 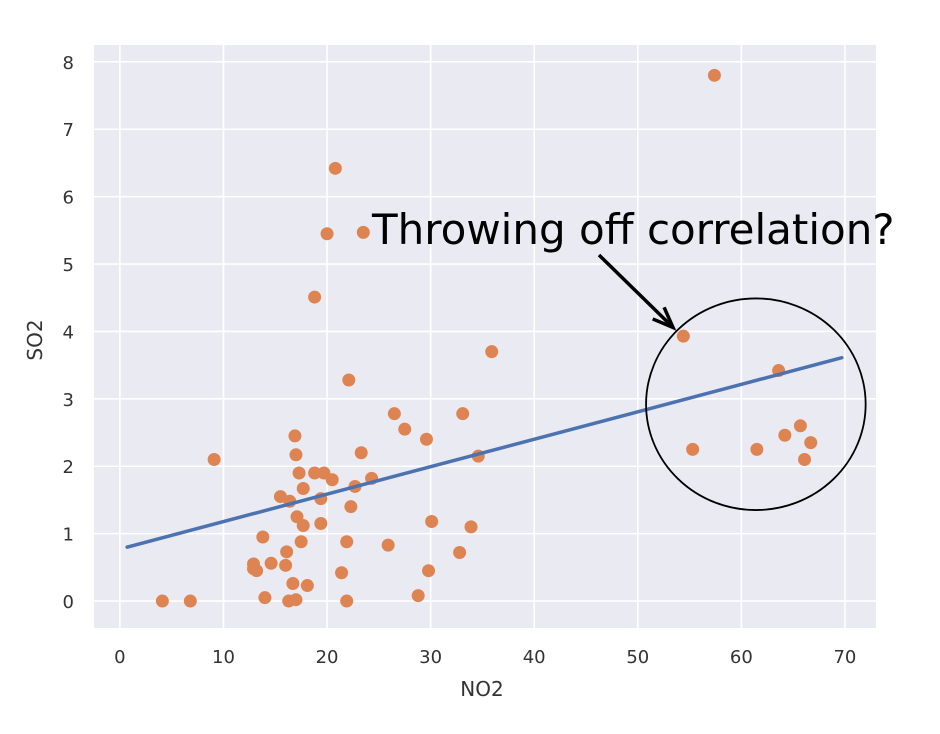 I want to click on x-tick-label: 10, so click(x=223, y=657).